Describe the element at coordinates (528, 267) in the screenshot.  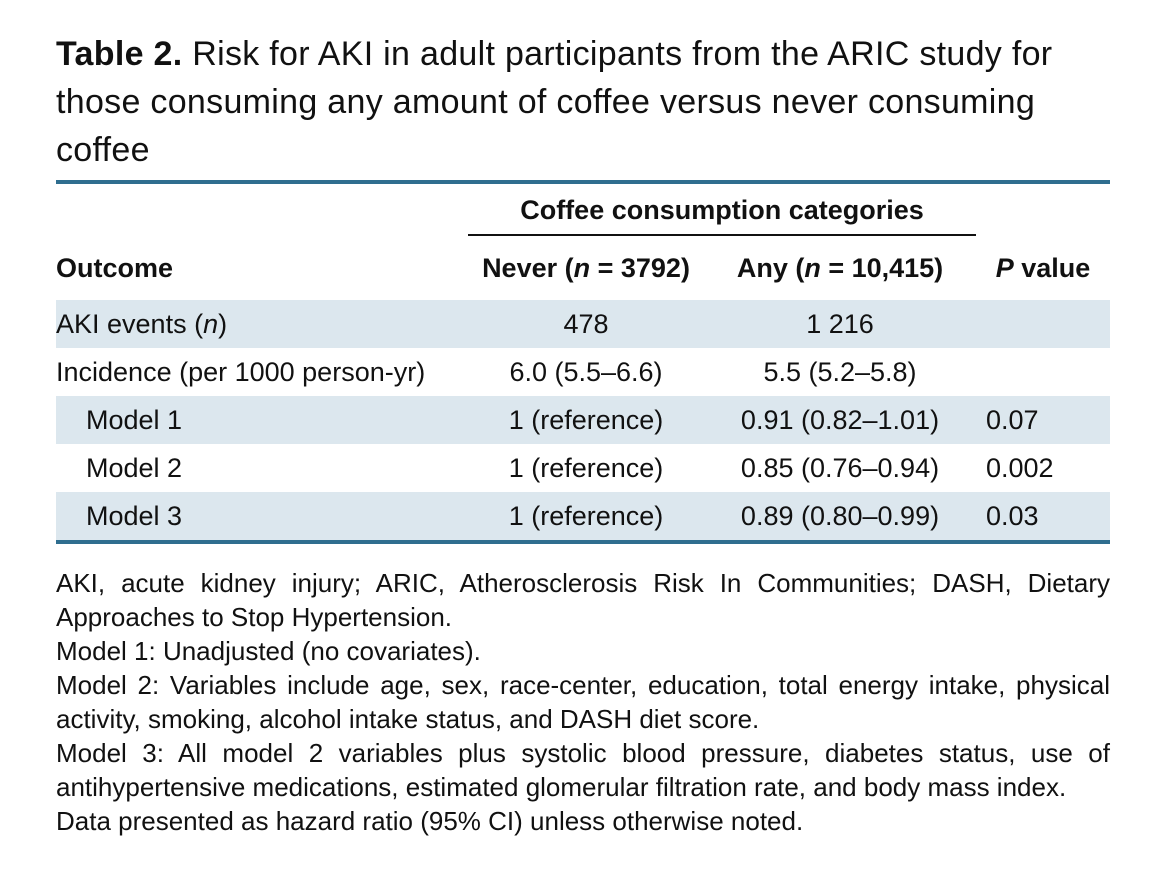
I see `never-prefix: Never (` at that location.